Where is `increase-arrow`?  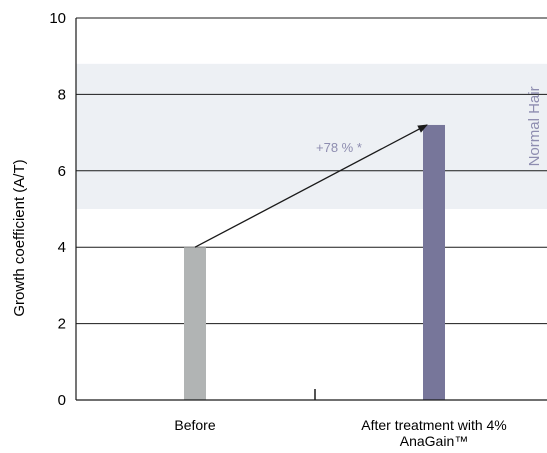 increase-arrow is located at coordinates (311, 186).